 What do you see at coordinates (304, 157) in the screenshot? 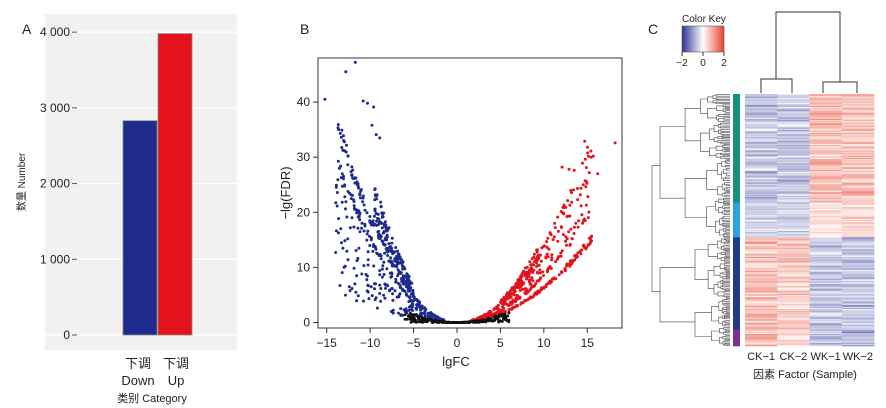
I see `y-tick-label: 30` at bounding box center [304, 157].